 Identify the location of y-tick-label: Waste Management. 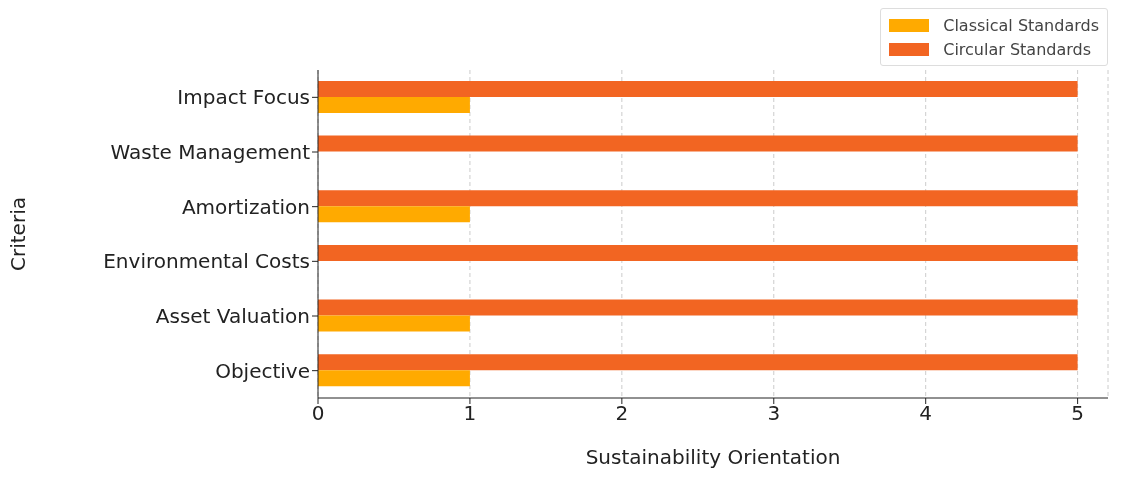
(210, 152).